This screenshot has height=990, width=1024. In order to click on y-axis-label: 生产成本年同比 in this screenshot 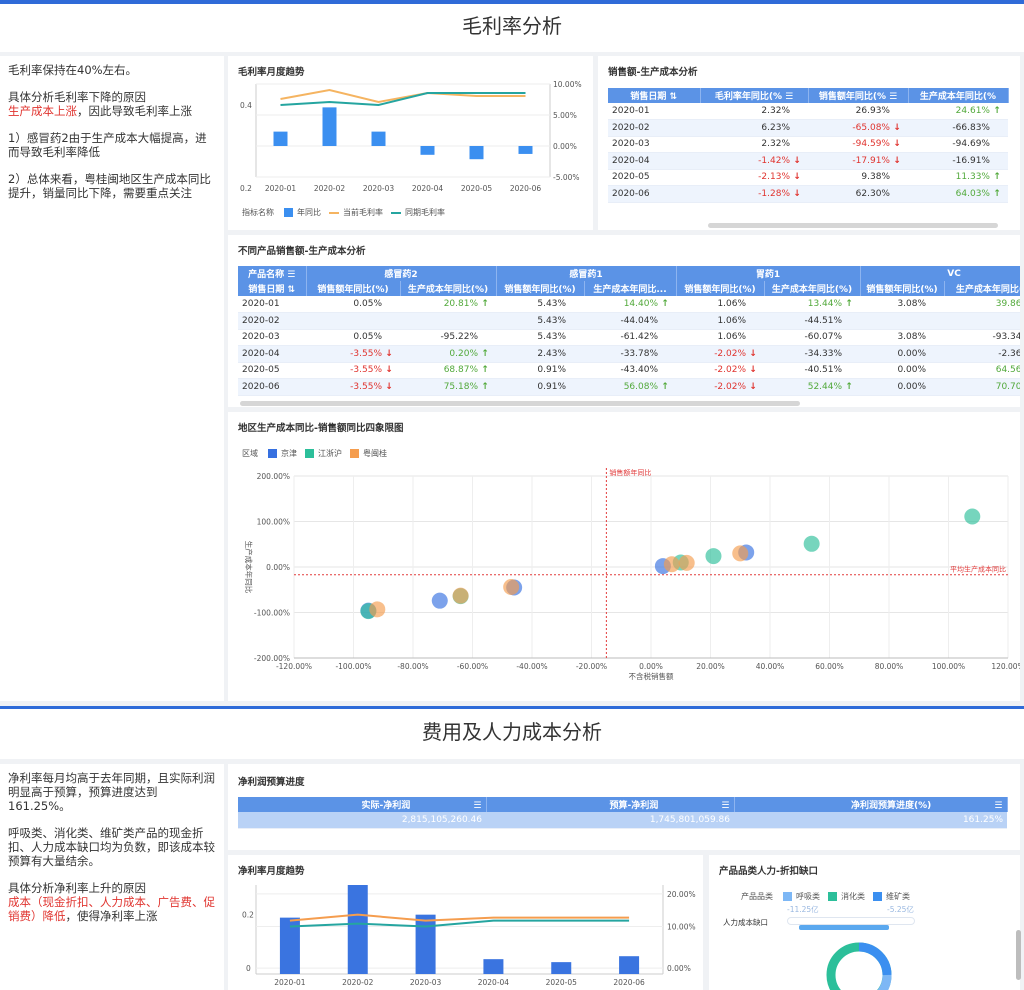, I will do `click(249, 567)`.